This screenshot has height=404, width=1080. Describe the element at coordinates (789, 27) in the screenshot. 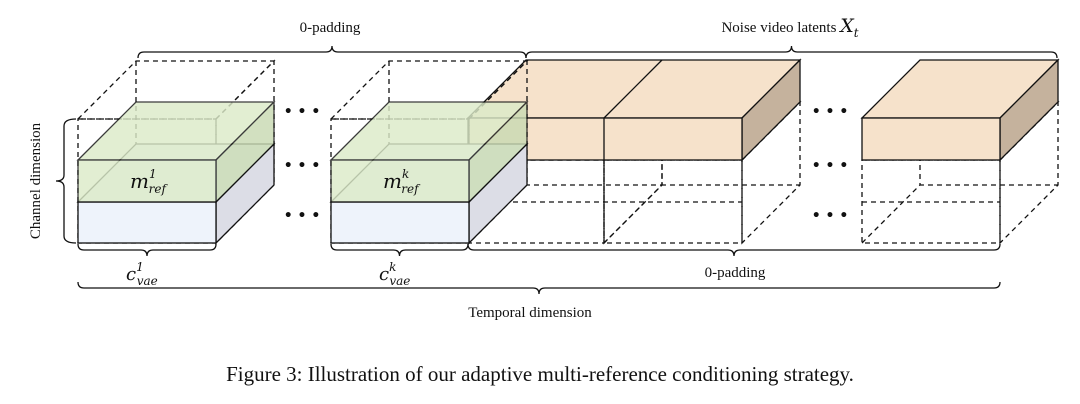

I see `noise-latents-label: Noise video latents Xt` at that location.